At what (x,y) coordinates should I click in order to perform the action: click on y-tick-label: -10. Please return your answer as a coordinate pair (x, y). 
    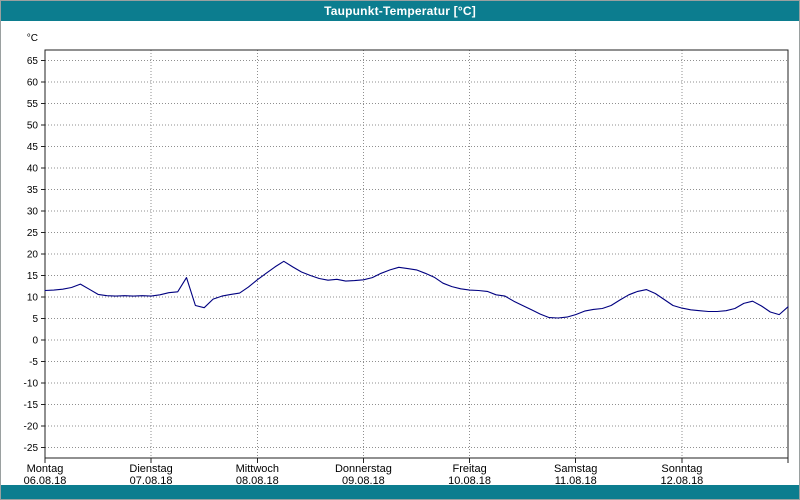
    Looking at the image, I should click on (31, 383).